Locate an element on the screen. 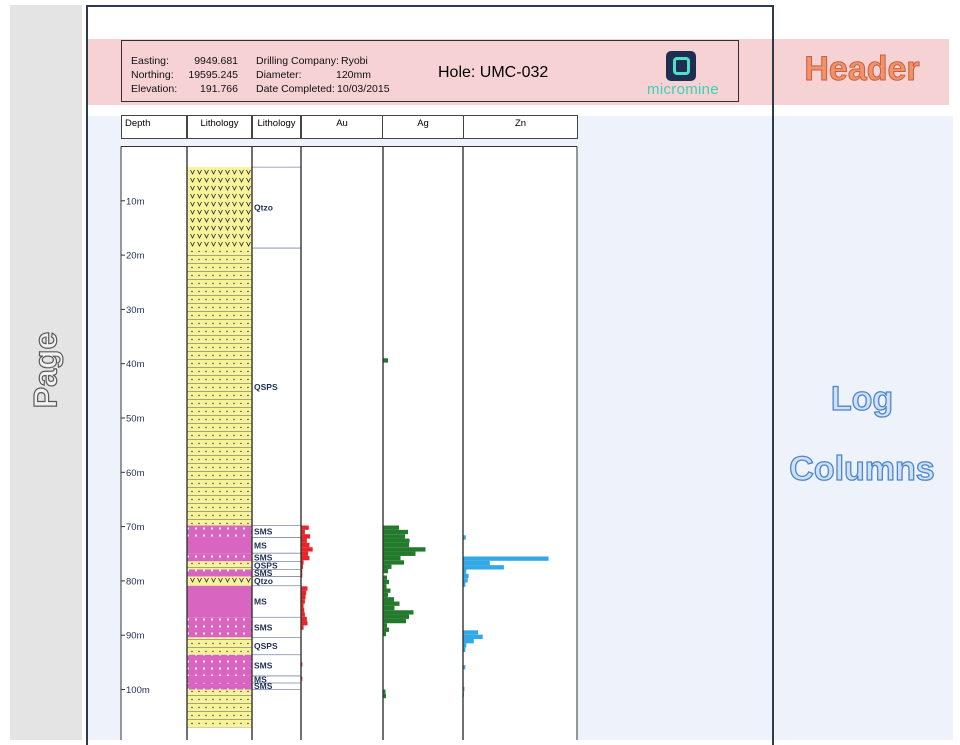  depth-tick-label: 20m is located at coordinates (135, 256).